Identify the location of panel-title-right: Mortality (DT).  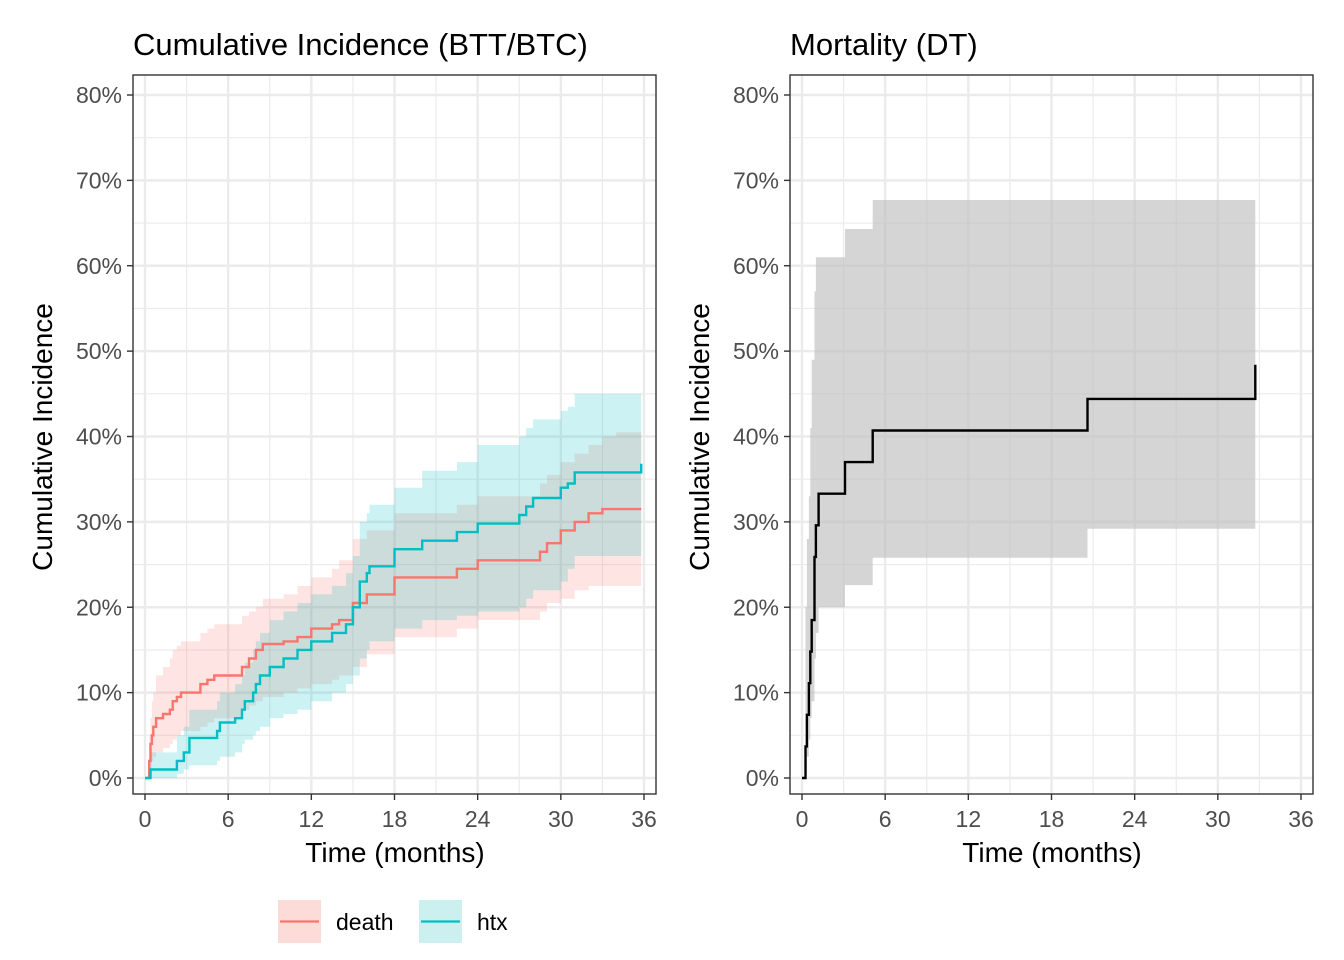
(884, 44).